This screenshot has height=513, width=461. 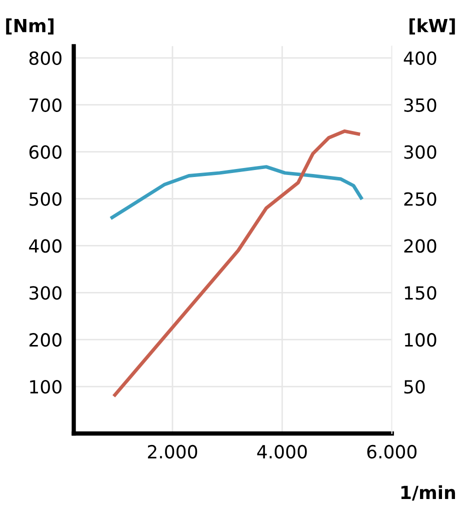 I want to click on y-tick-label: 100, so click(x=46, y=387).